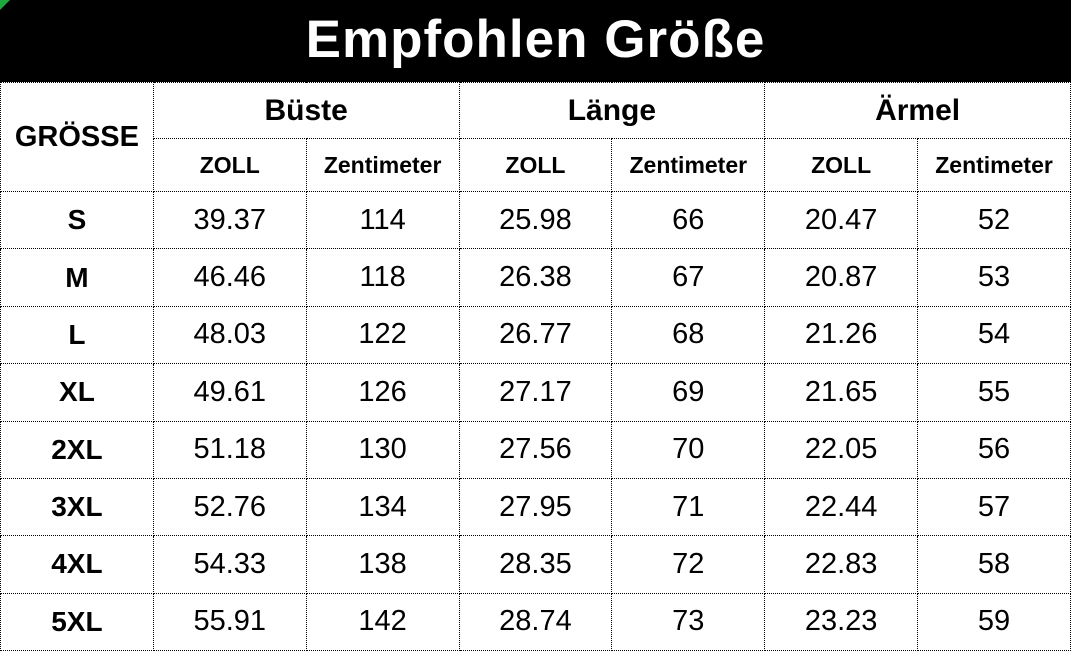 The height and width of the screenshot is (651, 1071). I want to click on table-cell: 138, so click(382, 564).